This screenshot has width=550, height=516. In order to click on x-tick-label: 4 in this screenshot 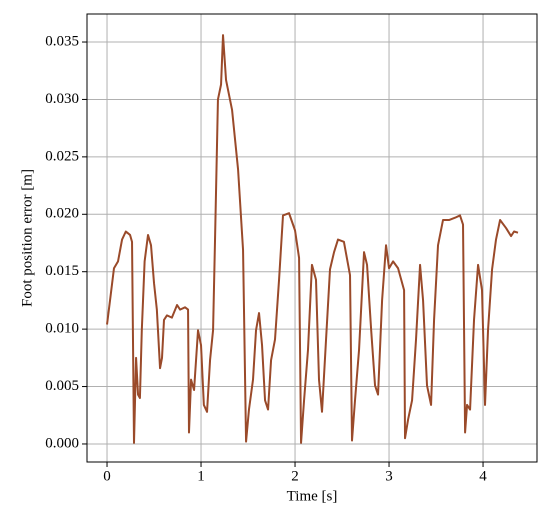, I will do `click(483, 476)`.